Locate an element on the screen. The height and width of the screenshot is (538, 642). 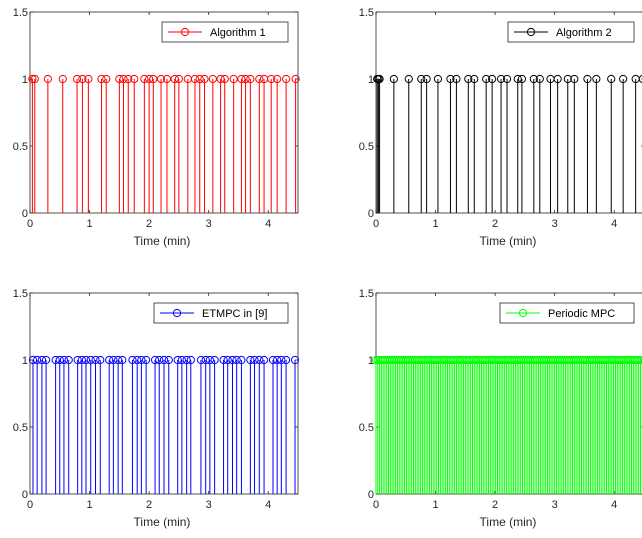
legend-label: Algorithm 1 is located at coordinates (238, 33).